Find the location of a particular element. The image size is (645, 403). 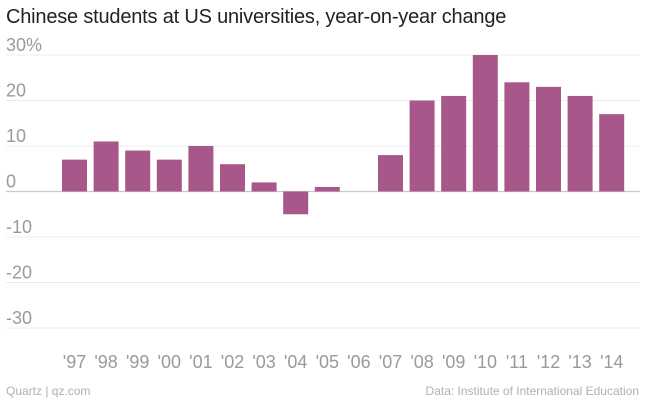

x-tick-label: '02 is located at coordinates (232, 362).